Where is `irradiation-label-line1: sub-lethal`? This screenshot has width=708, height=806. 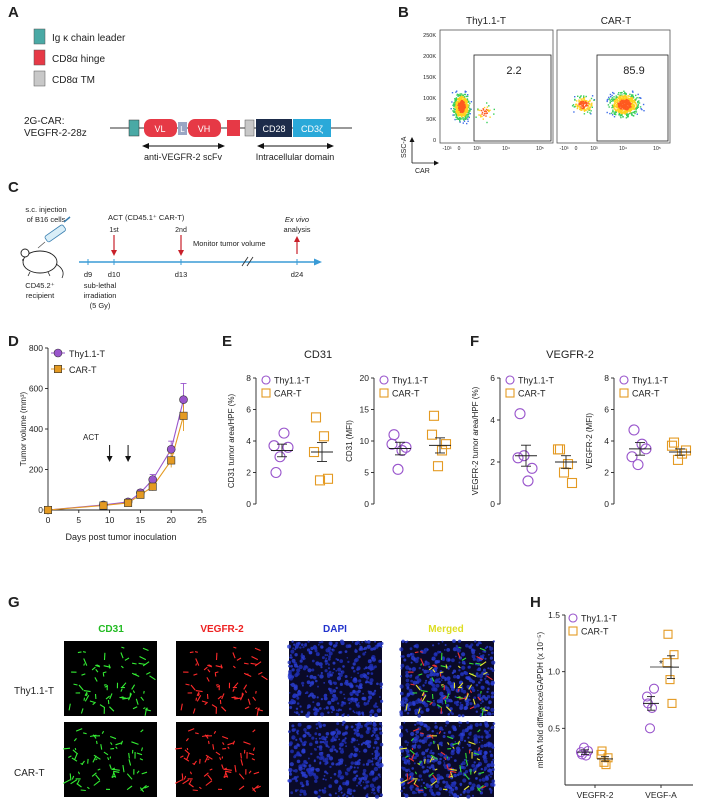
irradiation-label-line1: sub-lethal is located at coordinates (100, 285).